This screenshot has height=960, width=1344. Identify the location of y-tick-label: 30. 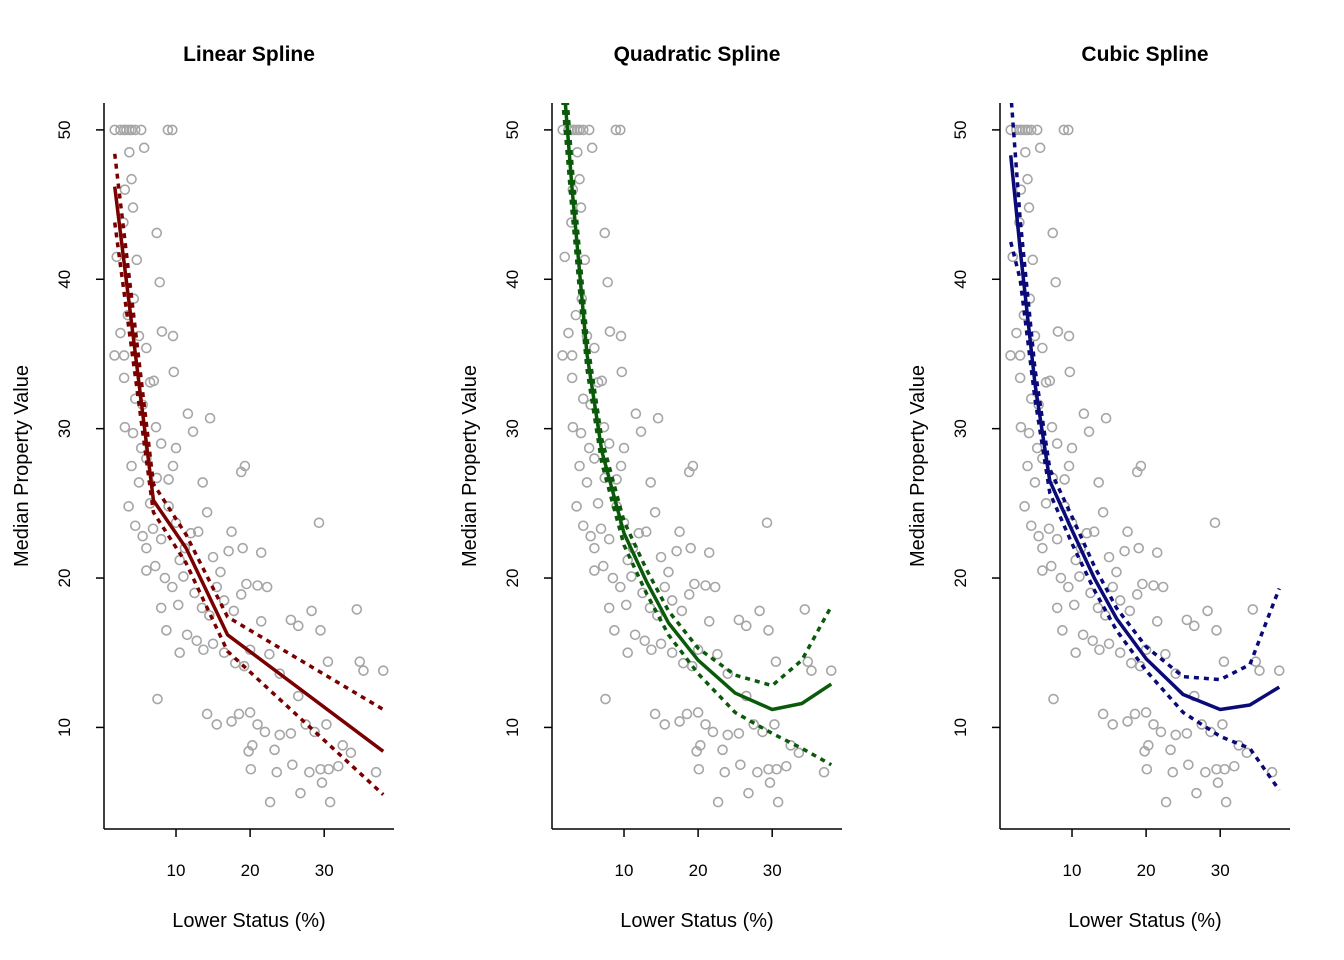
(960, 428).